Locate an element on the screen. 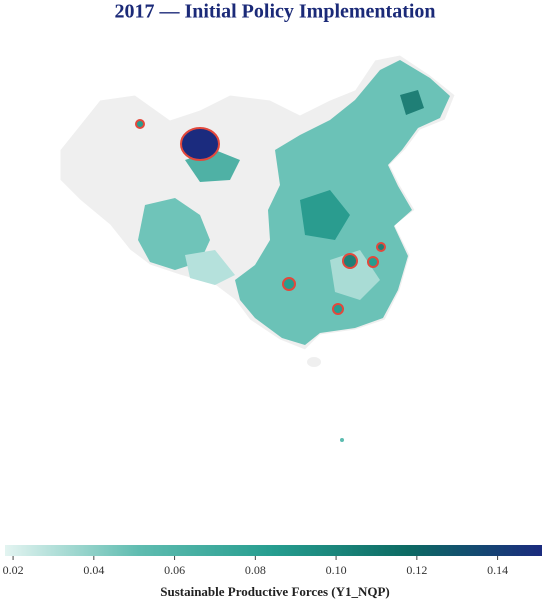 The height and width of the screenshot is (611, 550). colorbar-tick-label: 0.08 is located at coordinates (255, 570).